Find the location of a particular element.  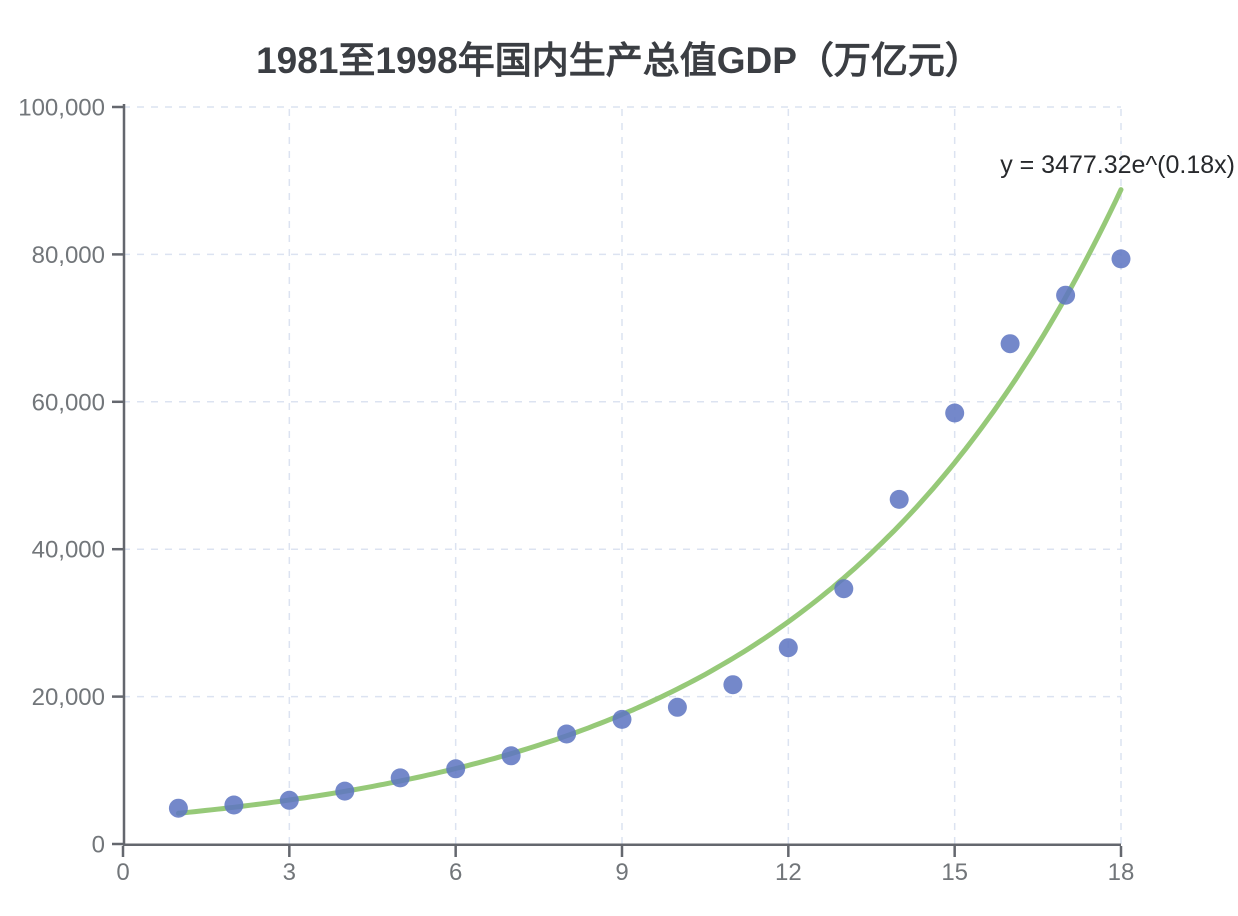

y-tick-label: 20,000 is located at coordinates (68, 697).